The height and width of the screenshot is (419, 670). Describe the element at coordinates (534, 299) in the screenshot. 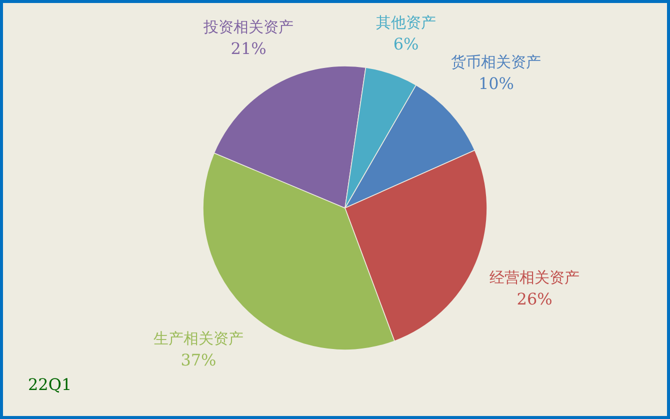

I see `data-label: 26%` at that location.